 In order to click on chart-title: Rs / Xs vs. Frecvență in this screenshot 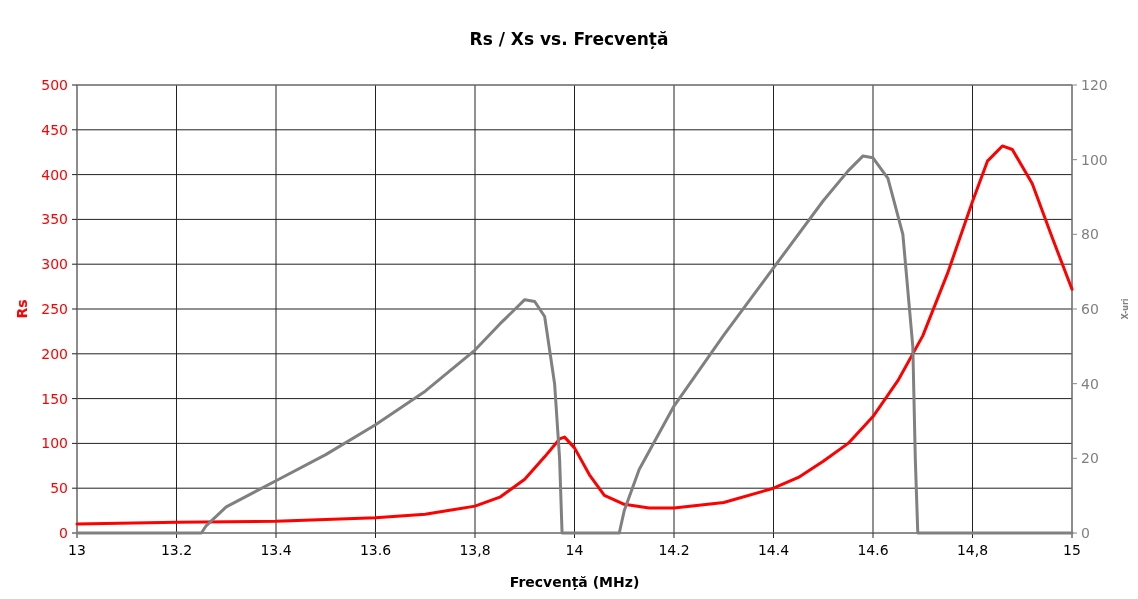, I will do `click(569, 39)`.